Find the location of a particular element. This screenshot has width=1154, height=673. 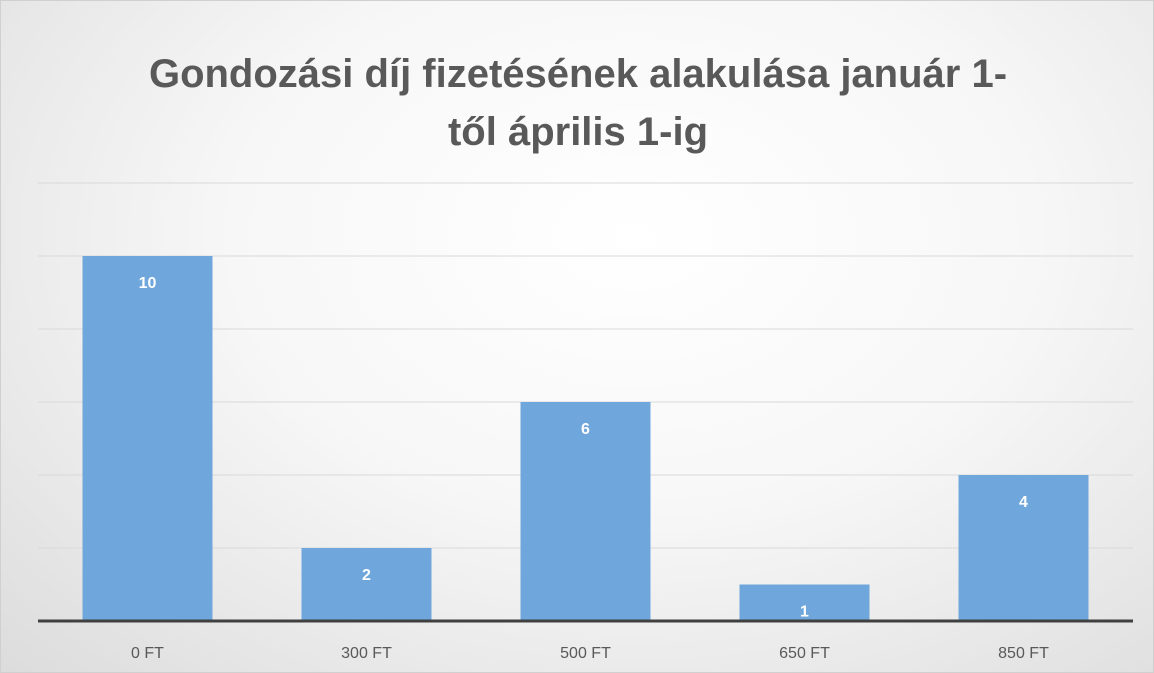

x-tick-label: 0 FT is located at coordinates (147, 653).